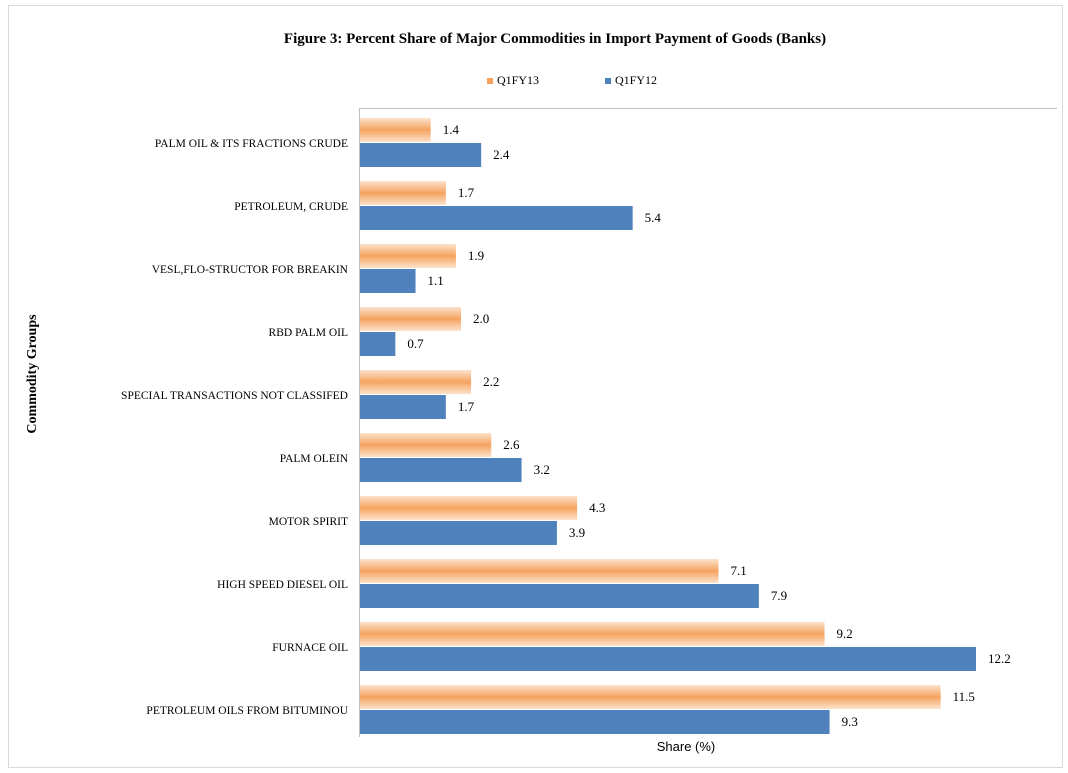 This screenshot has height=773, width=1068. I want to click on legend-label-q1fy13: Q1FY13, so click(518, 80).